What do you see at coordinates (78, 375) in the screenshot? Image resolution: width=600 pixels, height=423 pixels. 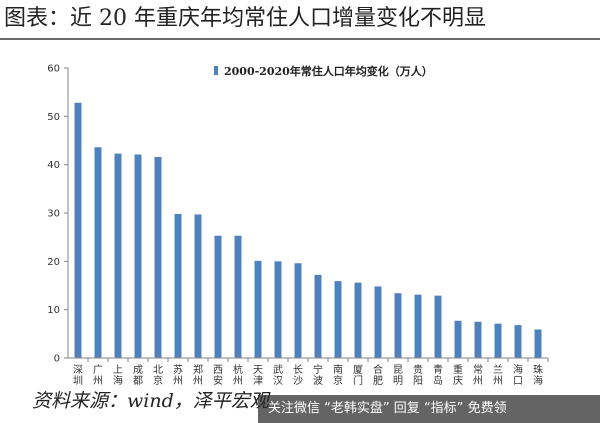 I see `x-tick-label: 深圳` at bounding box center [78, 375].